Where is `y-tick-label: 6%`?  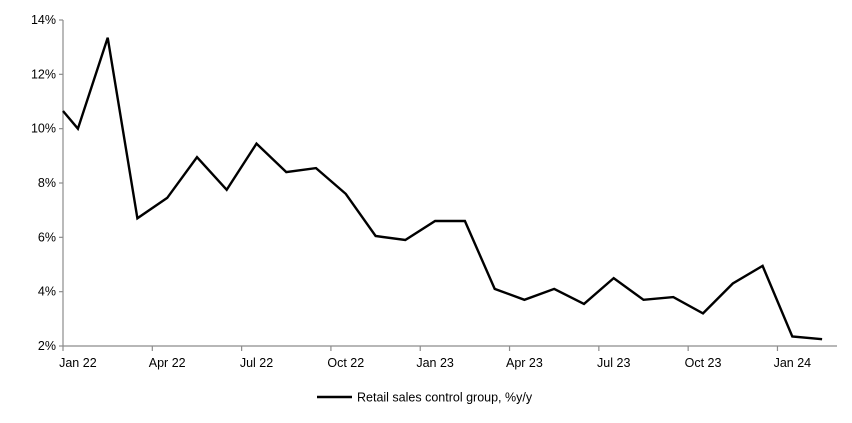
y-tick-label: 6% is located at coordinates (47, 237).